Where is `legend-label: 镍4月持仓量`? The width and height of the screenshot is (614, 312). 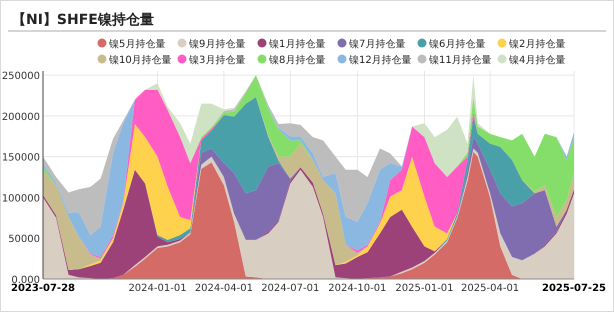 legend-label: 镍4月持仓量 is located at coordinates (537, 60).